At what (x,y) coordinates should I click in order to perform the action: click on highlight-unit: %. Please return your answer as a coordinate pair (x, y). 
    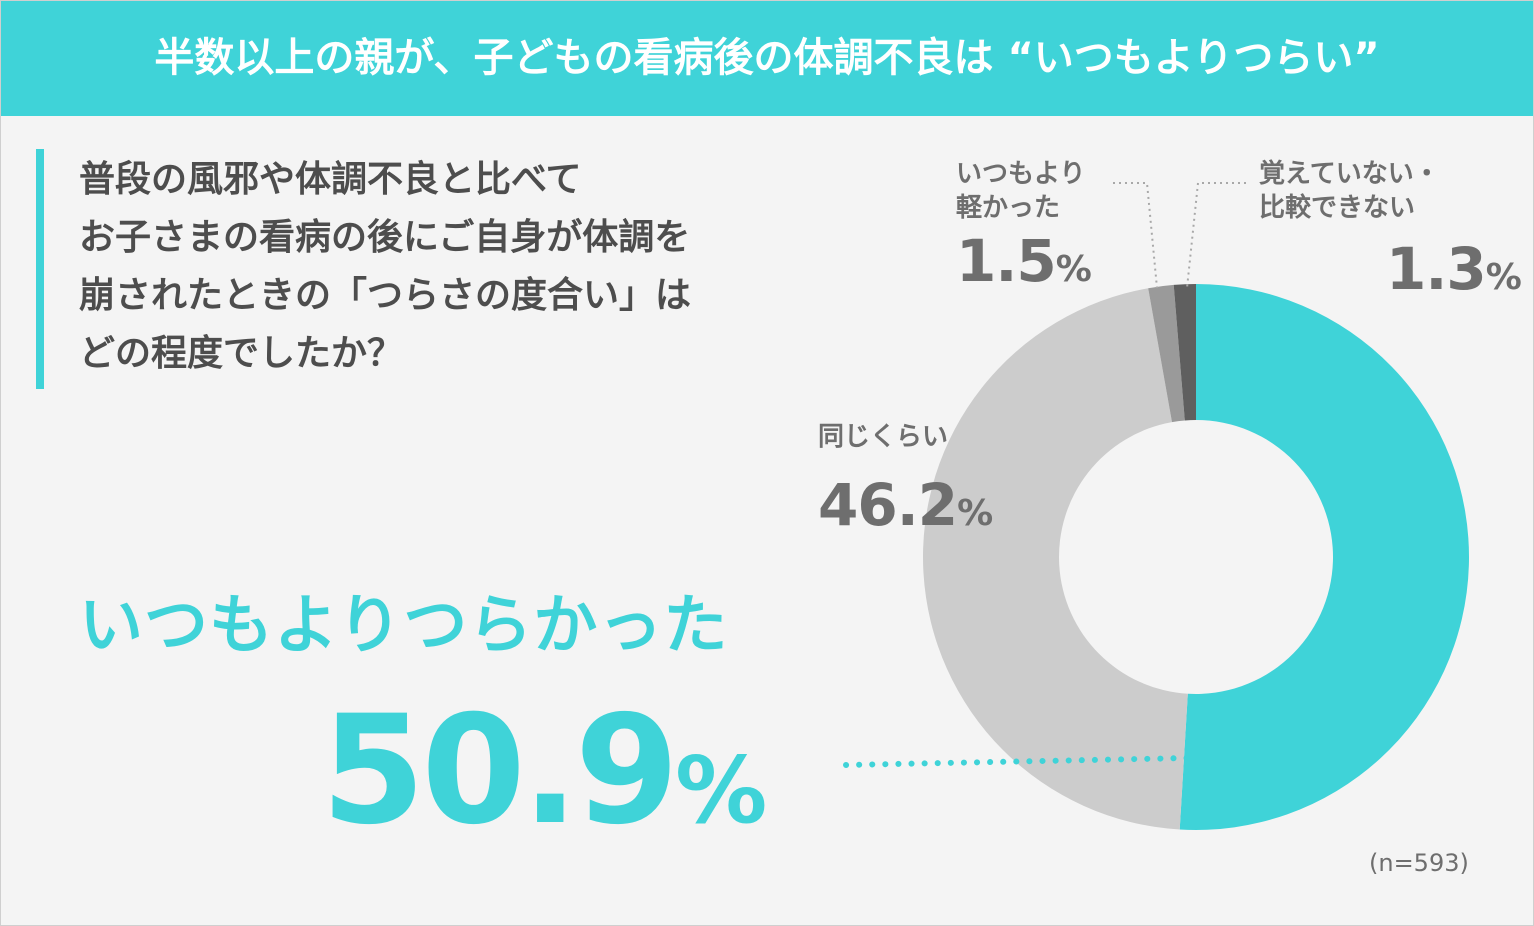
    Looking at the image, I should click on (721, 790).